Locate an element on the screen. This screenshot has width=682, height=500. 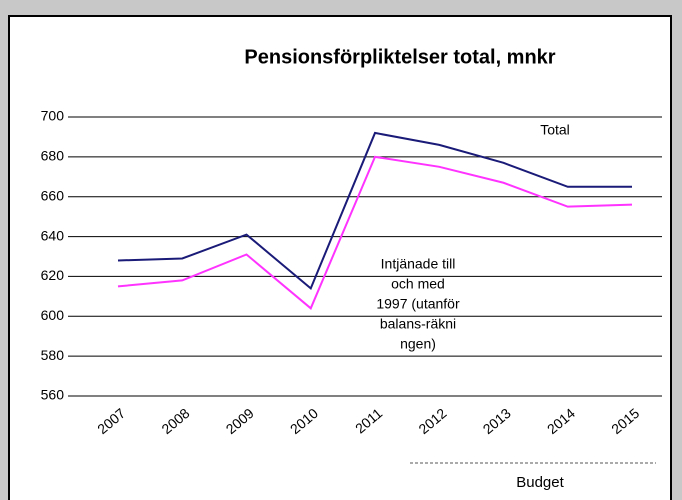
series-label: Total is located at coordinates (555, 130).